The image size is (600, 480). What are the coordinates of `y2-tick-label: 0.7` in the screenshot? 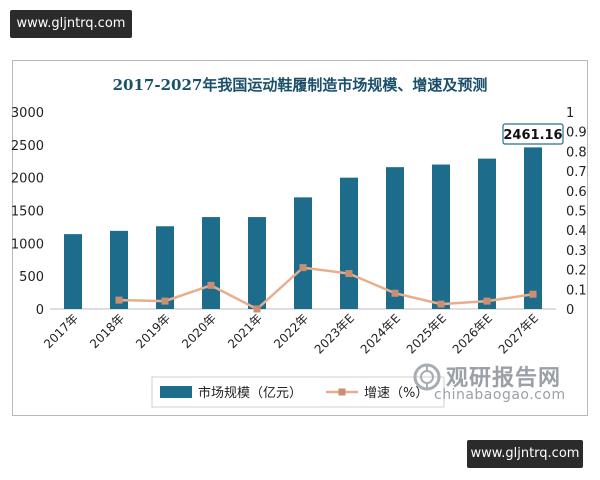 It's located at (576, 172).